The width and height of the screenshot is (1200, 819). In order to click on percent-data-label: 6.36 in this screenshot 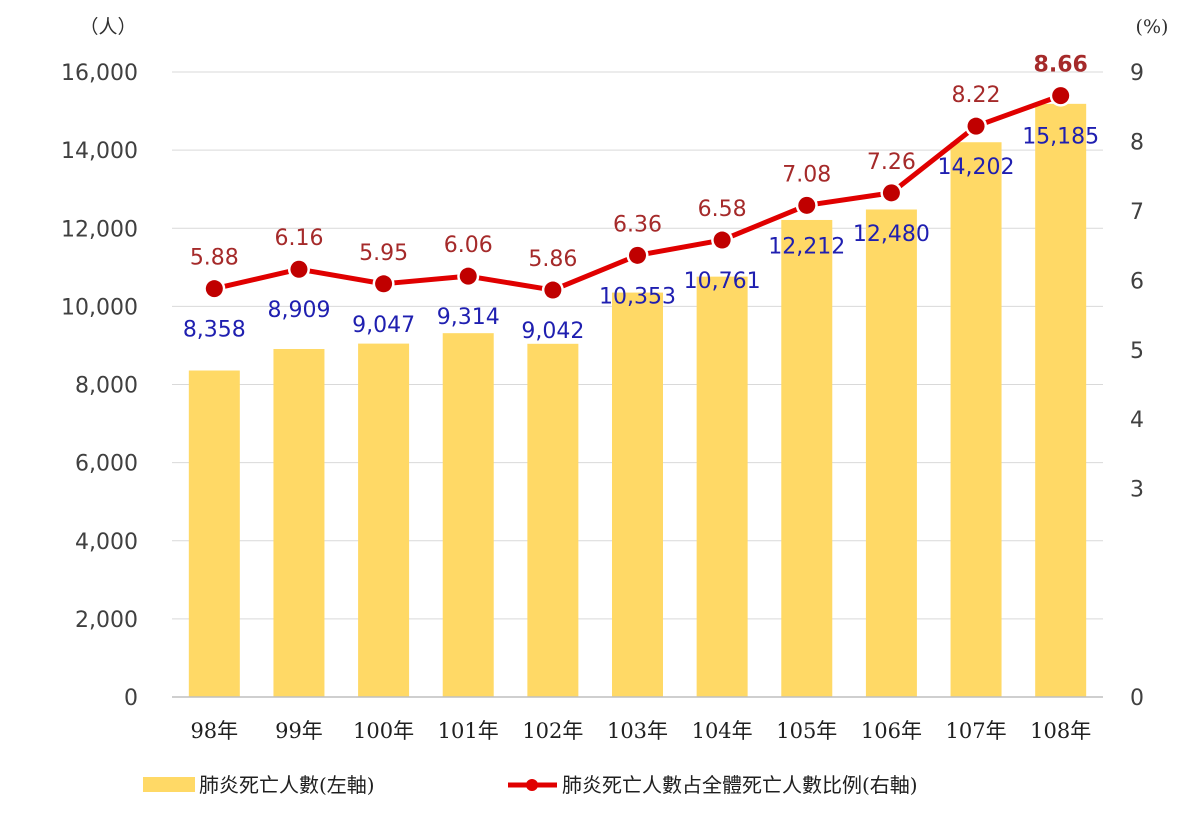, I will do `click(637, 224)`.